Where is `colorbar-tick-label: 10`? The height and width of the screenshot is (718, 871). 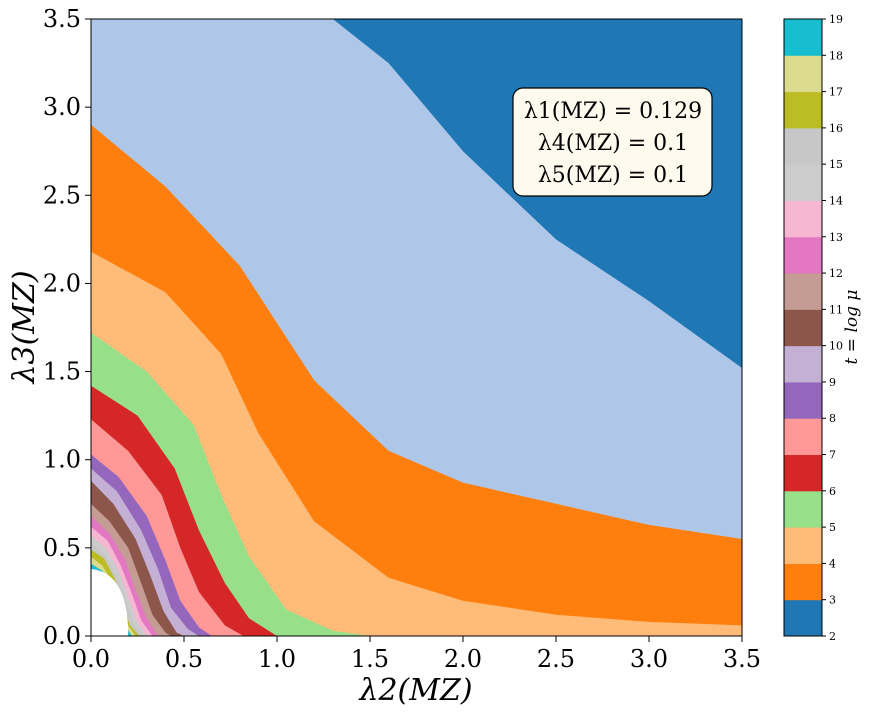 colorbar-tick-label: 10 is located at coordinates (836, 346).